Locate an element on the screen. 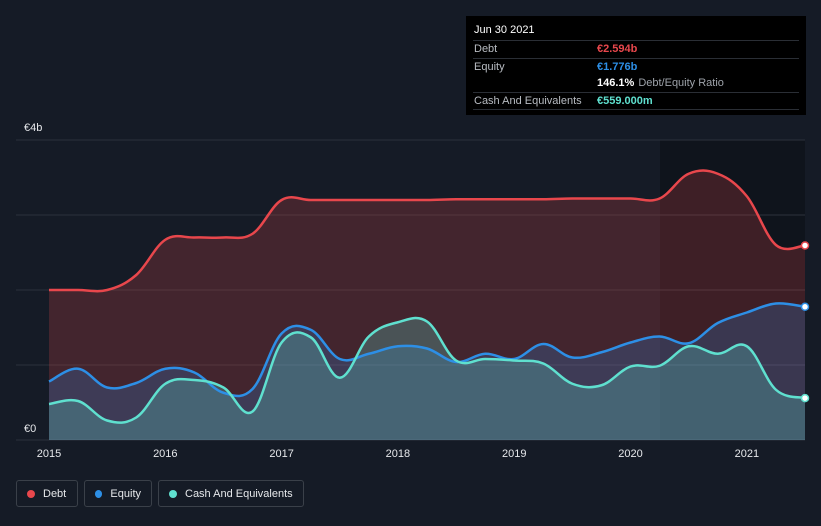 The width and height of the screenshot is (821, 526). legend-label: Debt is located at coordinates (55, 493).